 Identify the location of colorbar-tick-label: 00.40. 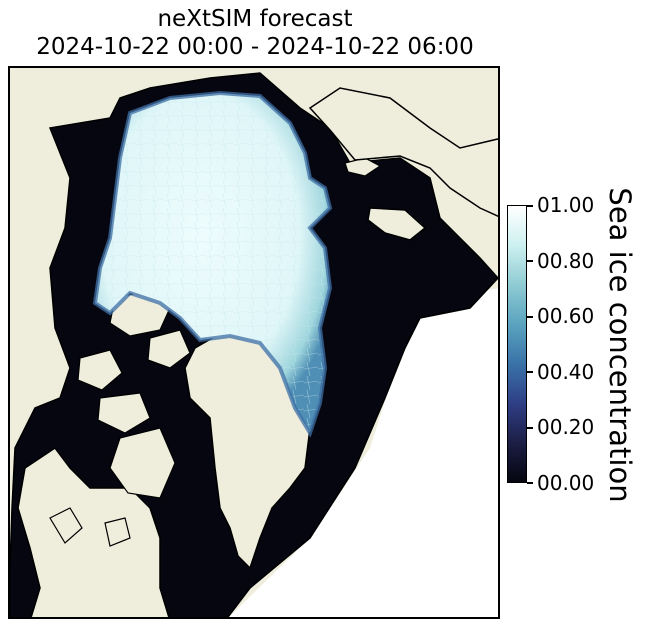
(566, 372).